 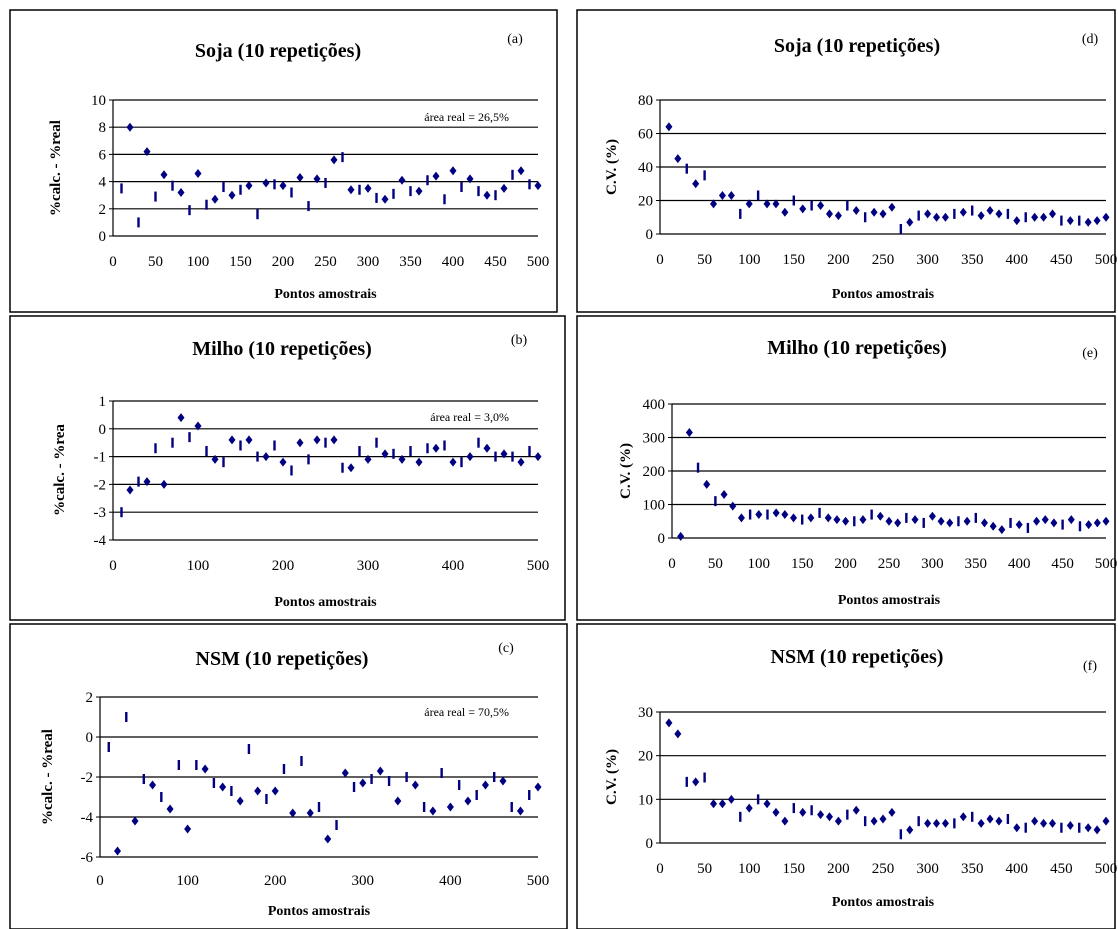 What do you see at coordinates (857, 348) in the screenshot?
I see `chart-title: Milho (10 repetições)` at bounding box center [857, 348].